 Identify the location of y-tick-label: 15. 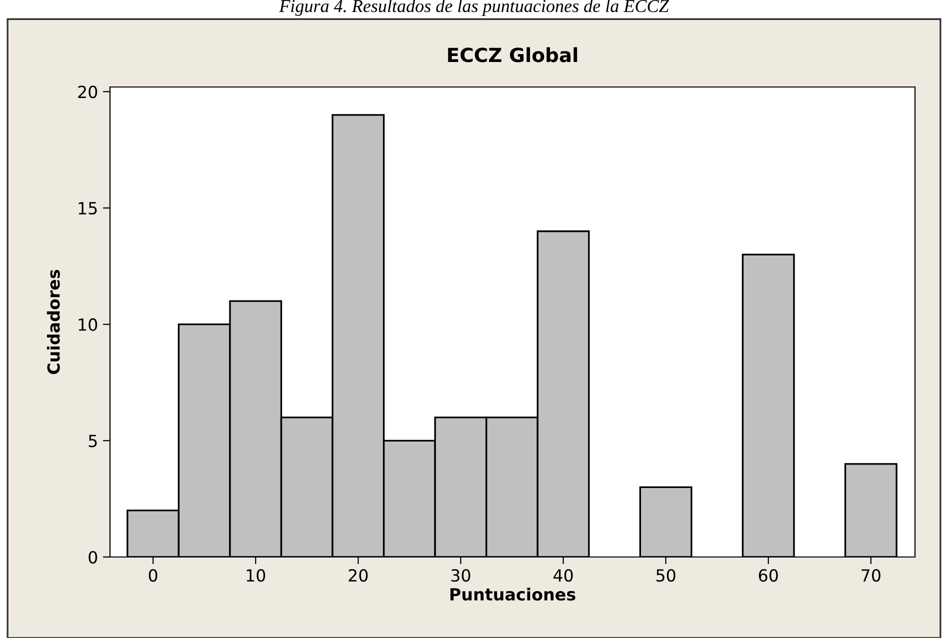
(87, 208).